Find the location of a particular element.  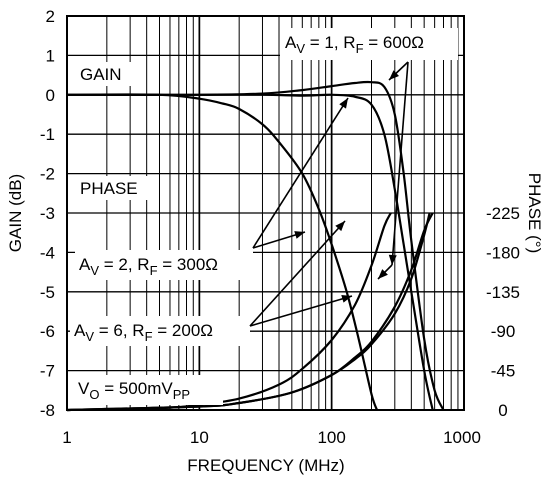

y-tick-label-right: -90 is located at coordinates (503, 331).